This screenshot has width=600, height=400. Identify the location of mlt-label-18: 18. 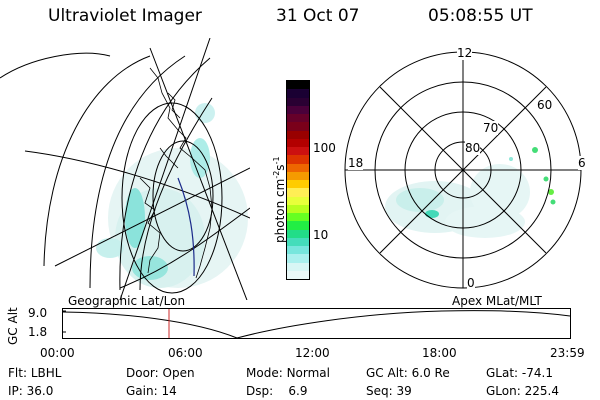
(356, 163).